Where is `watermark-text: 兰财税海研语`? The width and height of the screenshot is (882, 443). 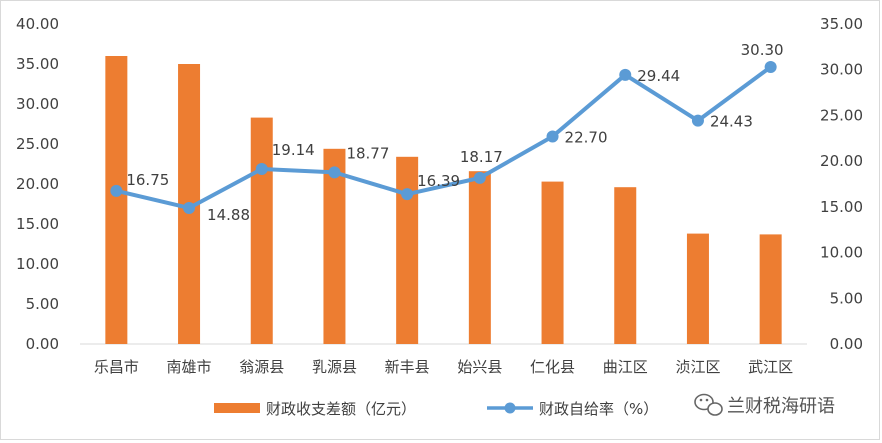
watermark-text: 兰财税海研语 is located at coordinates (781, 406).